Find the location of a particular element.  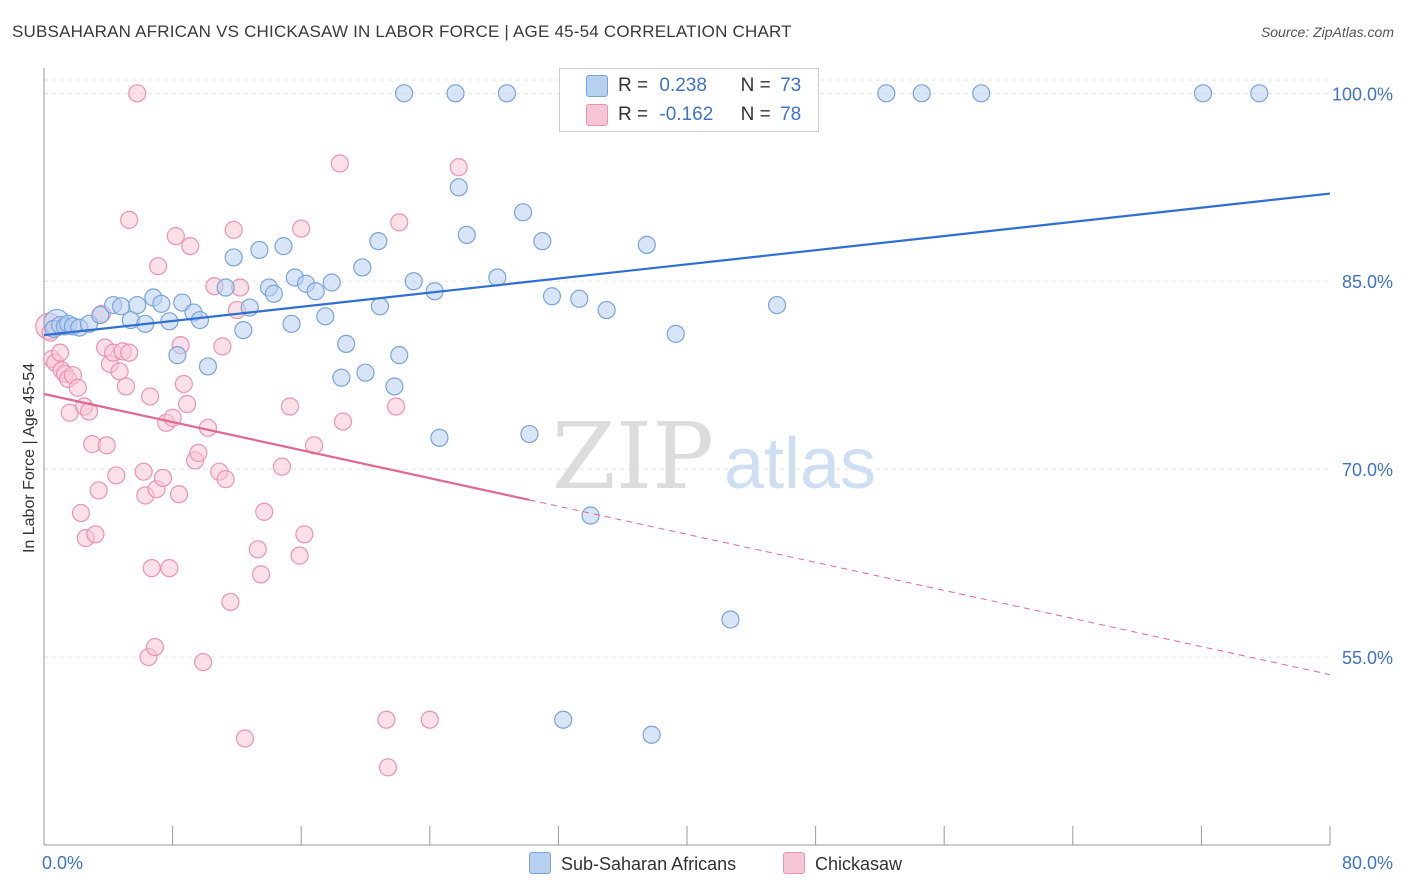

source-label: Source: ZipAtlas.com is located at coordinates (1327, 32).